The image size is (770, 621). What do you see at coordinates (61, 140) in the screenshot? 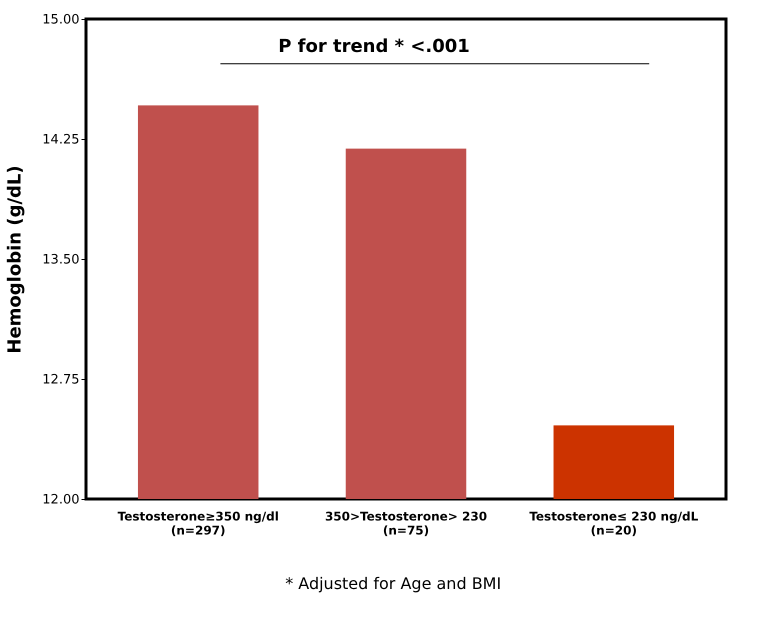
I see `y-tick-label: 14.25` at bounding box center [61, 140].